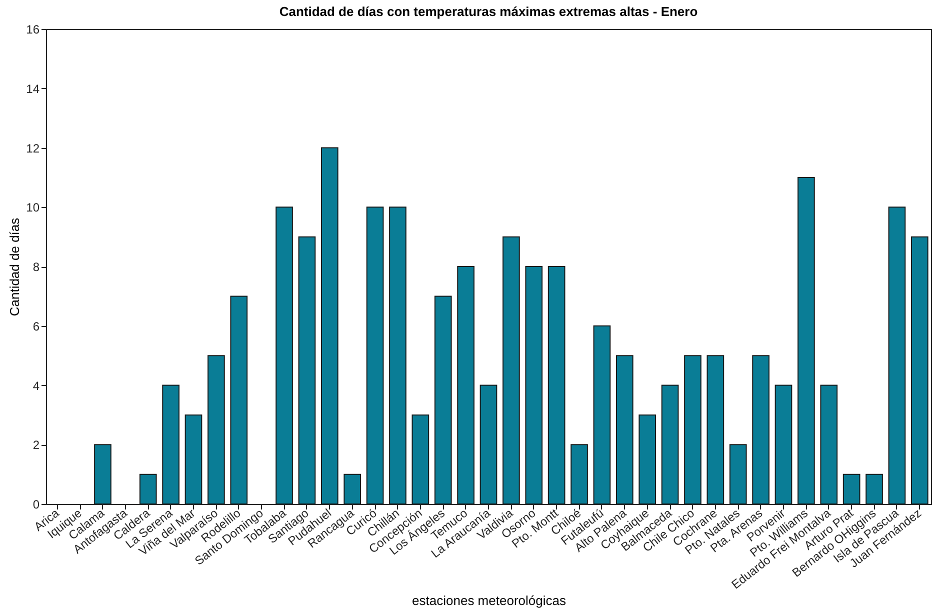  Describe the element at coordinates (33, 207) in the screenshot. I see `y-tick-label: 10` at that location.